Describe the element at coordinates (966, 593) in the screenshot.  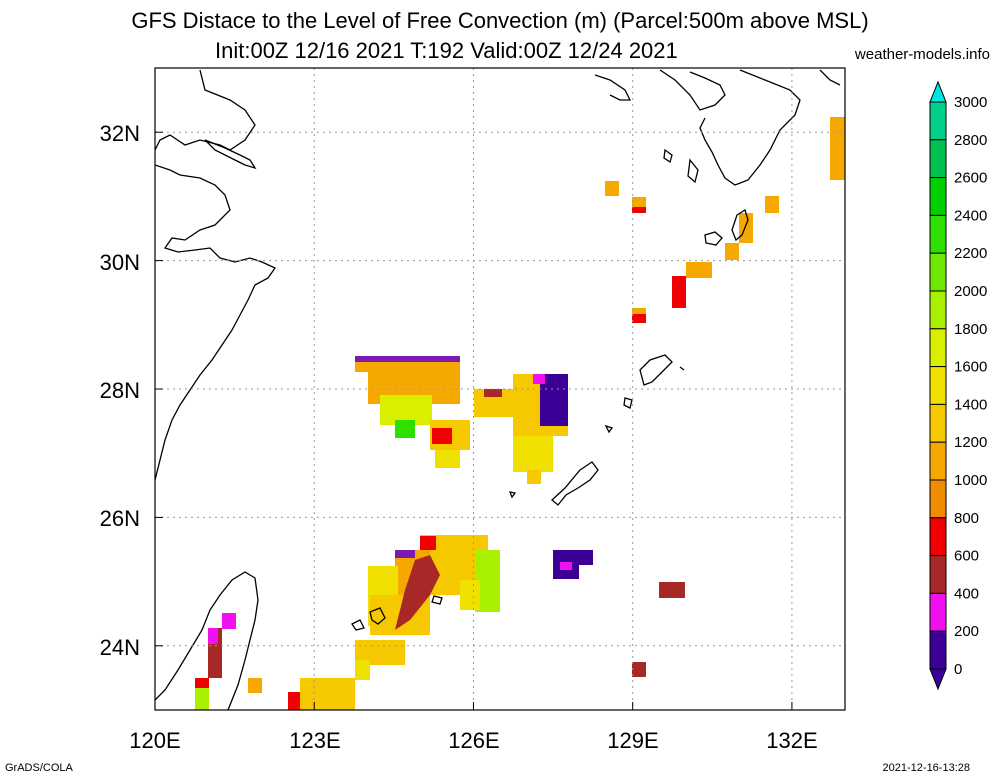
I see `colorbar-label: 400` at that location.